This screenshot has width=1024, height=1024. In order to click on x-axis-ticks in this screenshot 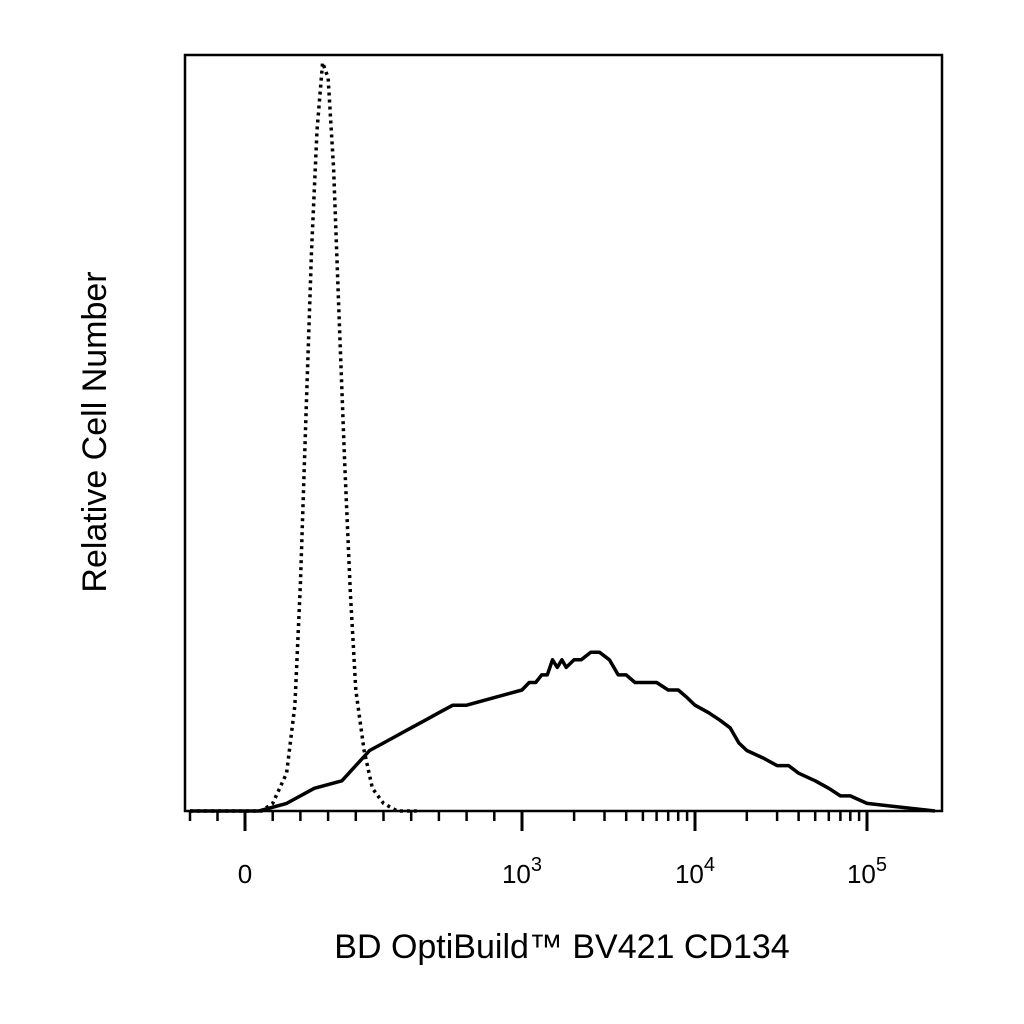, I will do `click(528, 821)`.